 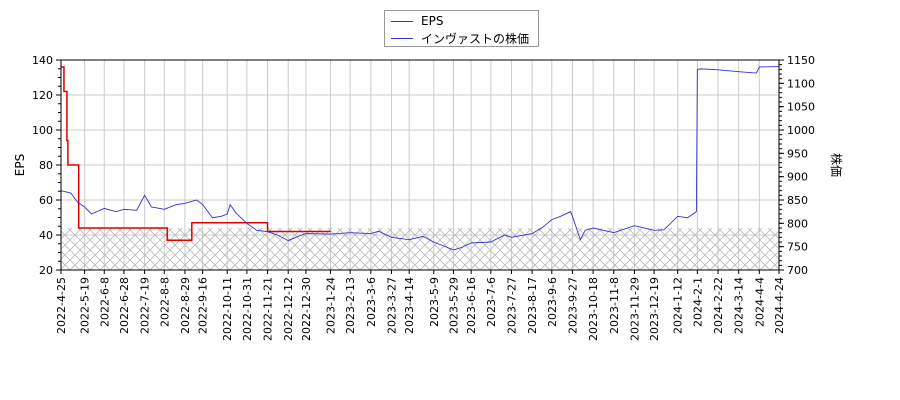 What do you see at coordinates (185, 305) in the screenshot?
I see `x-tick-label: 2022-8-29` at bounding box center [185, 305].